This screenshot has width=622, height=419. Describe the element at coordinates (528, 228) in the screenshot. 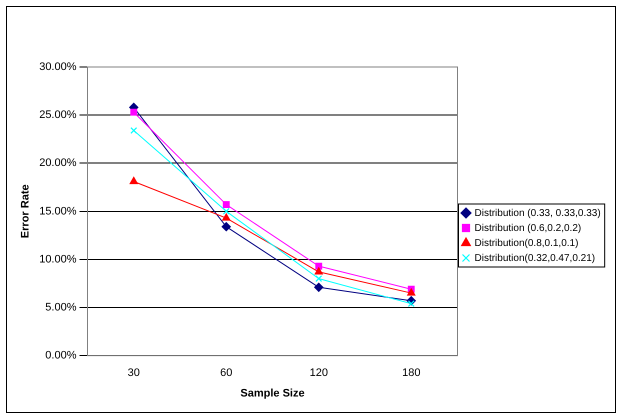

I see `legend-label: Distribution (0.6,0.2,0.2)` at that location.